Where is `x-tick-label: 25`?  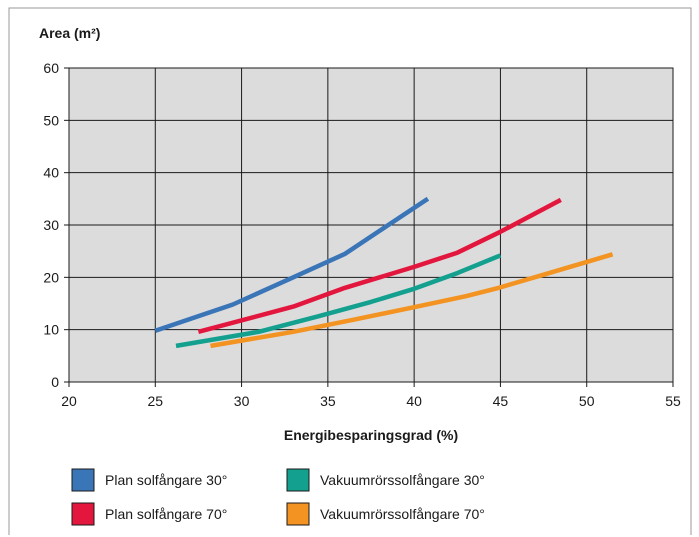 x-tick-label: 25 is located at coordinates (155, 401).